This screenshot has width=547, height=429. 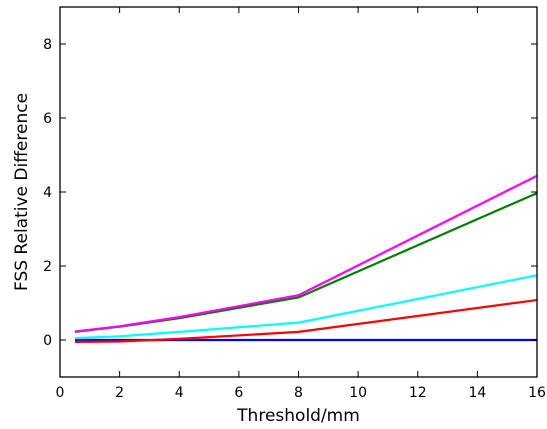 I want to click on x-tick-label: 16, so click(x=537, y=393).